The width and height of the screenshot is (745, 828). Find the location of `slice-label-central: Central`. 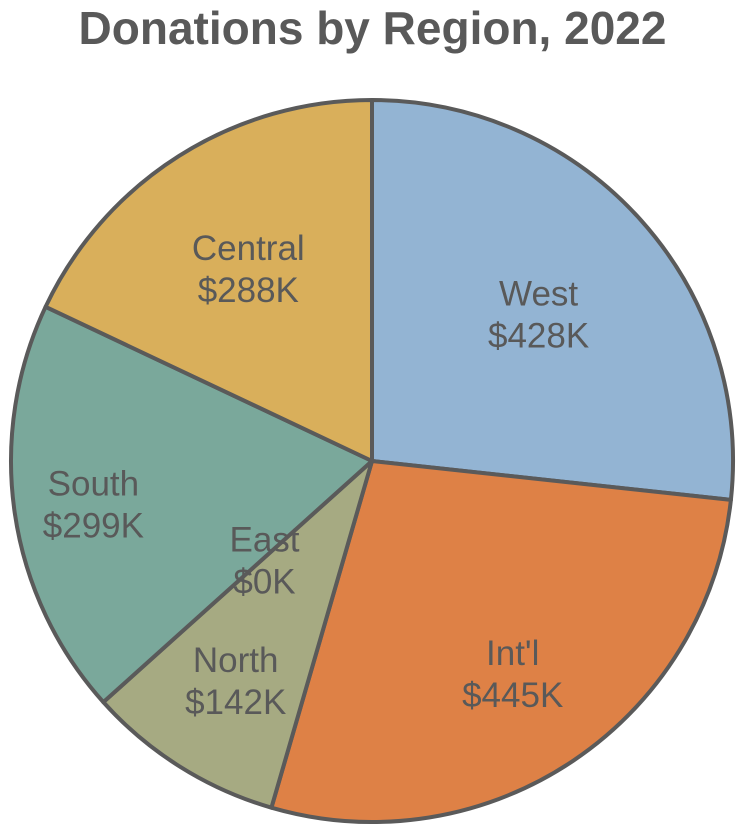

slice-label-central: Central is located at coordinates (248, 248).